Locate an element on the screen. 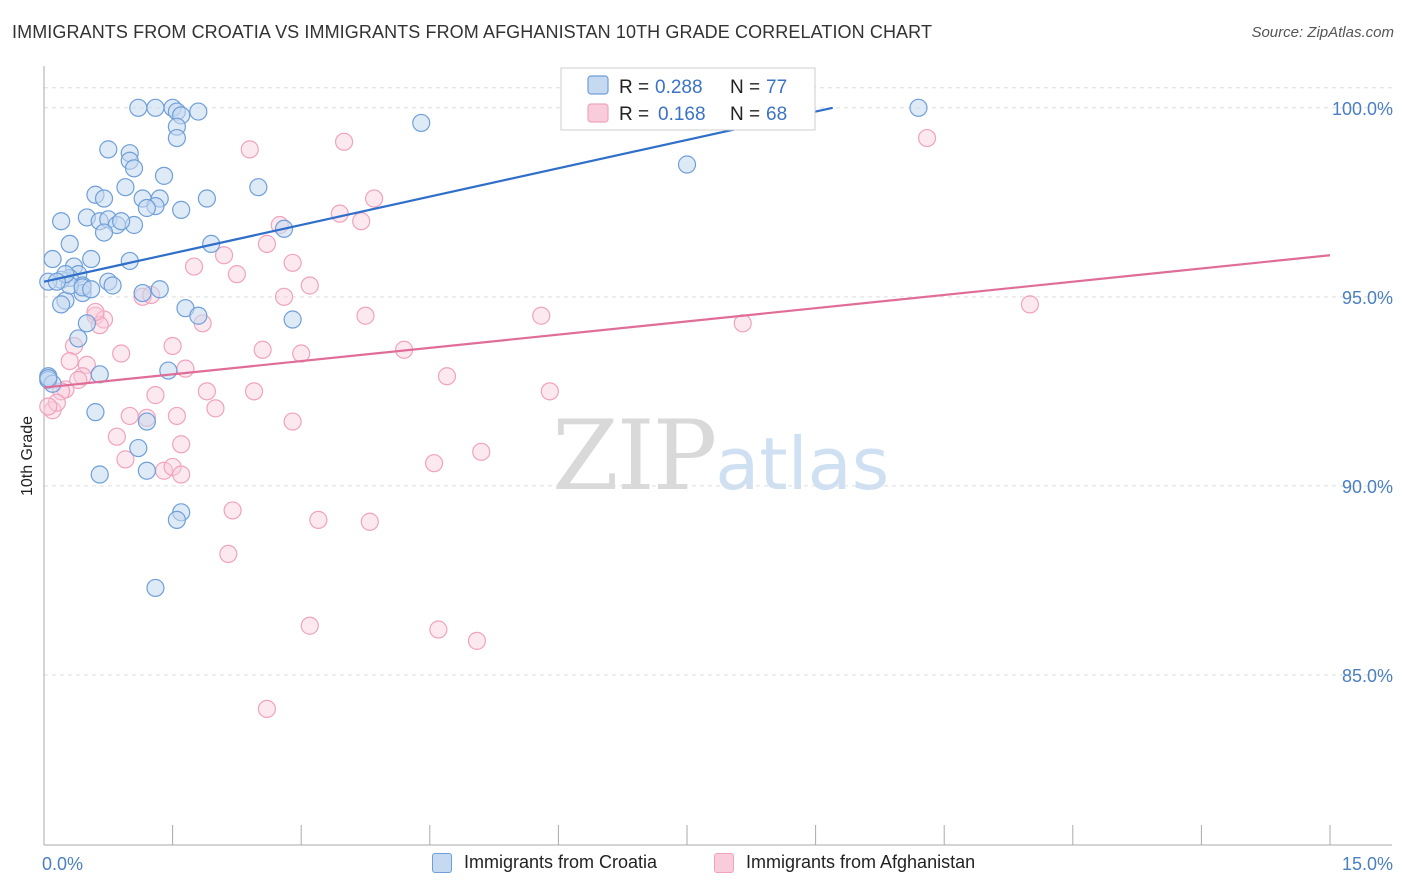 The image size is (1406, 892). y-axis-title: 10th Grade is located at coordinates (27, 456).